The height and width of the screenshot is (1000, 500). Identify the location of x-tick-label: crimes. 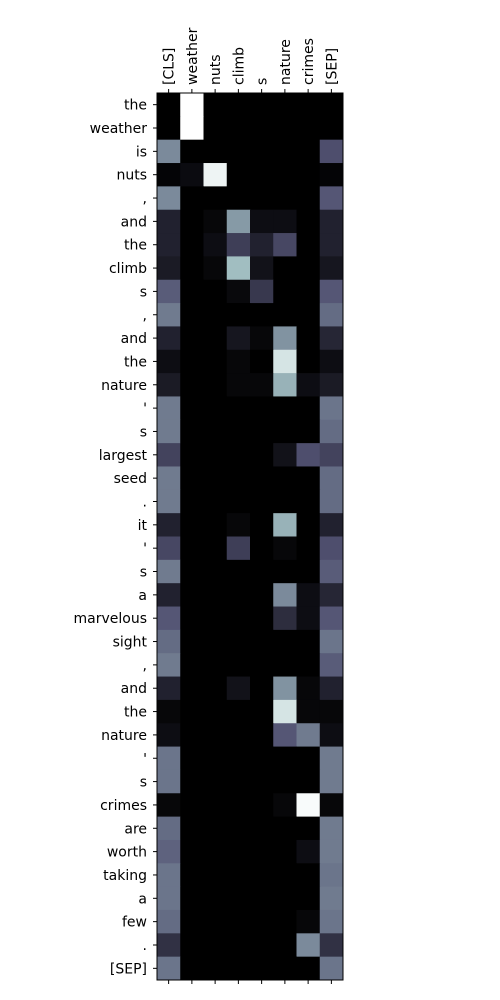
(309, 61).